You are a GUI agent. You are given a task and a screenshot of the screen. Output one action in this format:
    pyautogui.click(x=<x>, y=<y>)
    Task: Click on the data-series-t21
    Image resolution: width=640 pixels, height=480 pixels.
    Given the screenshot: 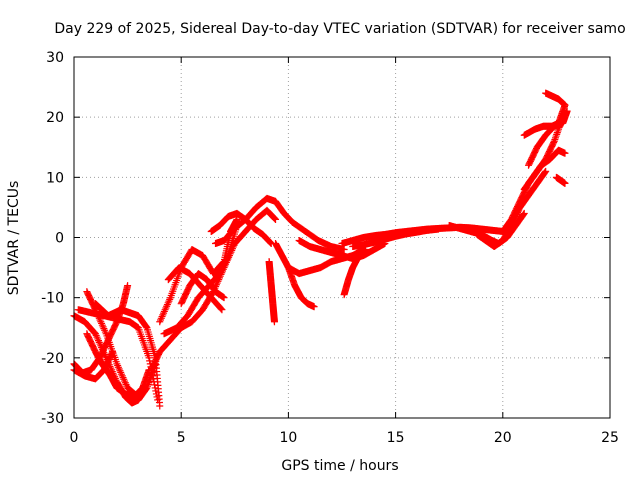 What is the action you would take?
    pyautogui.click(x=395, y=238)
    